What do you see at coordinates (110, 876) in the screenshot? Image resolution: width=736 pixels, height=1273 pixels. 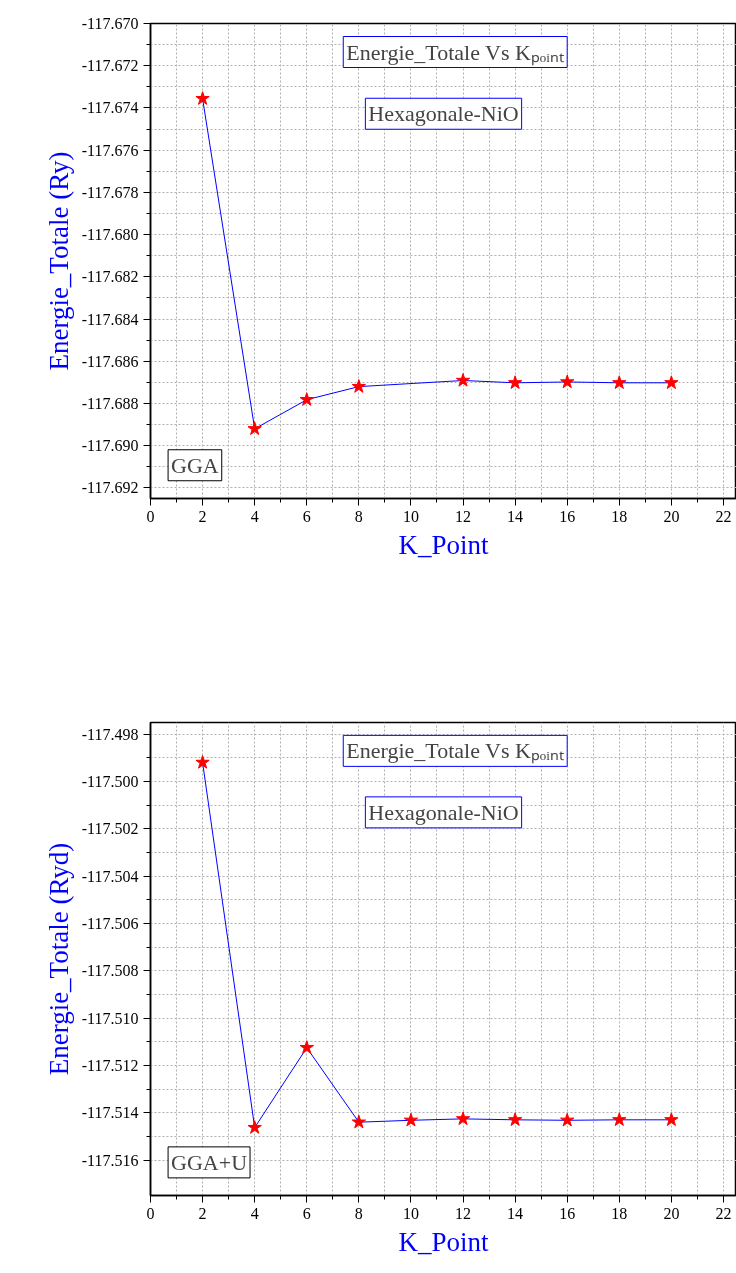 I see `y-tick-label: -117.504` at bounding box center [110, 876].